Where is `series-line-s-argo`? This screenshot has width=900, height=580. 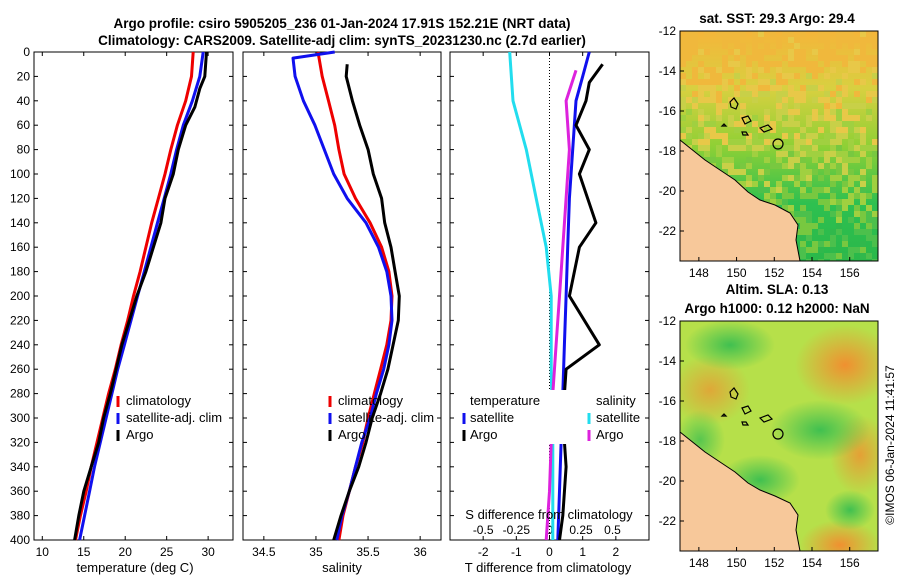 series-line-s-argo is located at coordinates (561, 305).